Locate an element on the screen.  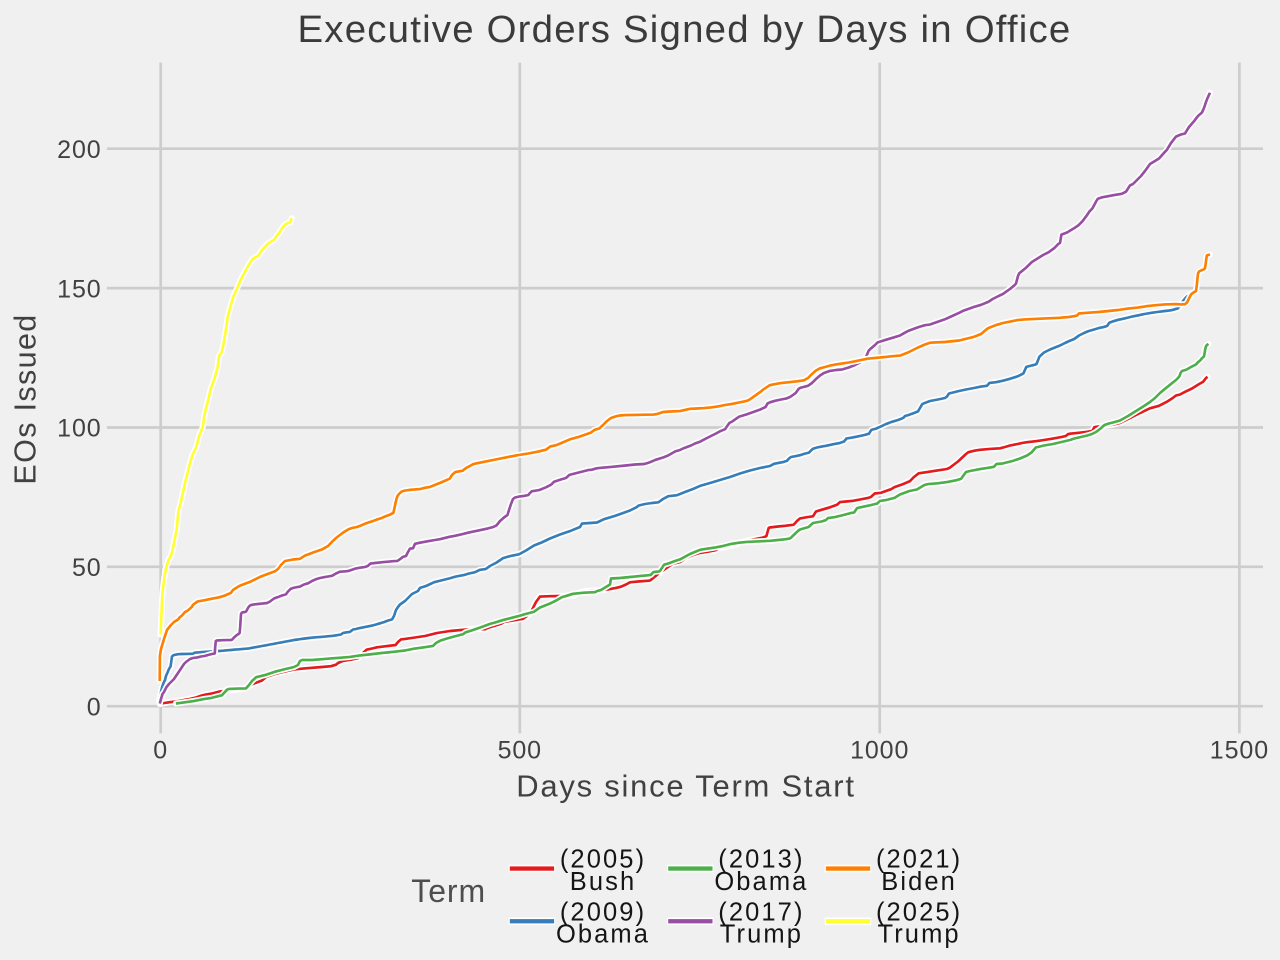
svg-text: (2021) is located at coordinates (919, 860).